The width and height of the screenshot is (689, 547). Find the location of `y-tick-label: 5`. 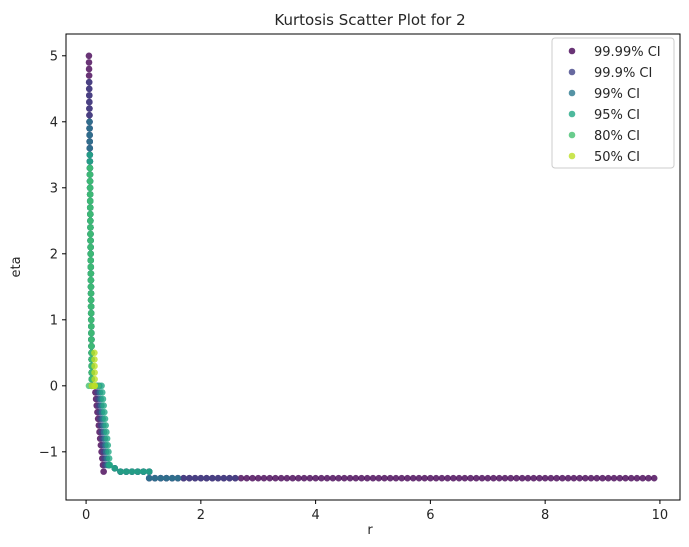

y-tick-label: 5 is located at coordinates (54, 56).